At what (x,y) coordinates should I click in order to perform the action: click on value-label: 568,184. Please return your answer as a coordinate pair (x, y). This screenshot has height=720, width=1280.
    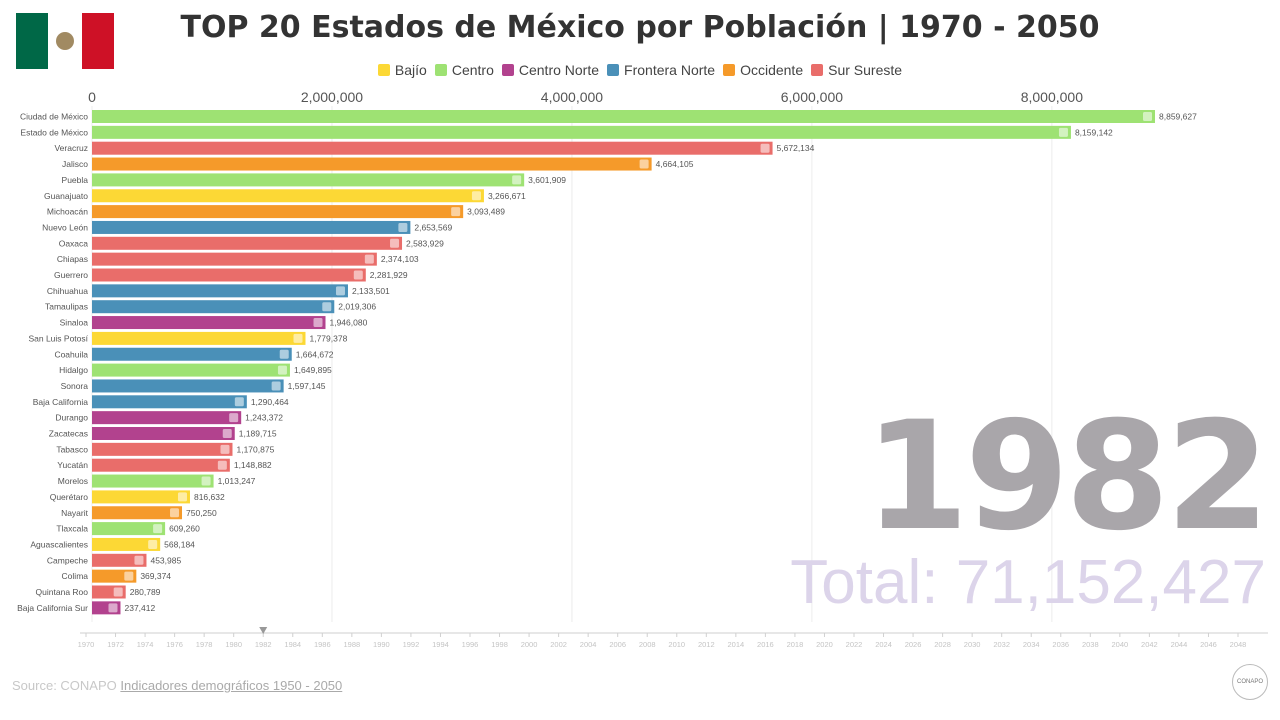
    Looking at the image, I should click on (179, 544).